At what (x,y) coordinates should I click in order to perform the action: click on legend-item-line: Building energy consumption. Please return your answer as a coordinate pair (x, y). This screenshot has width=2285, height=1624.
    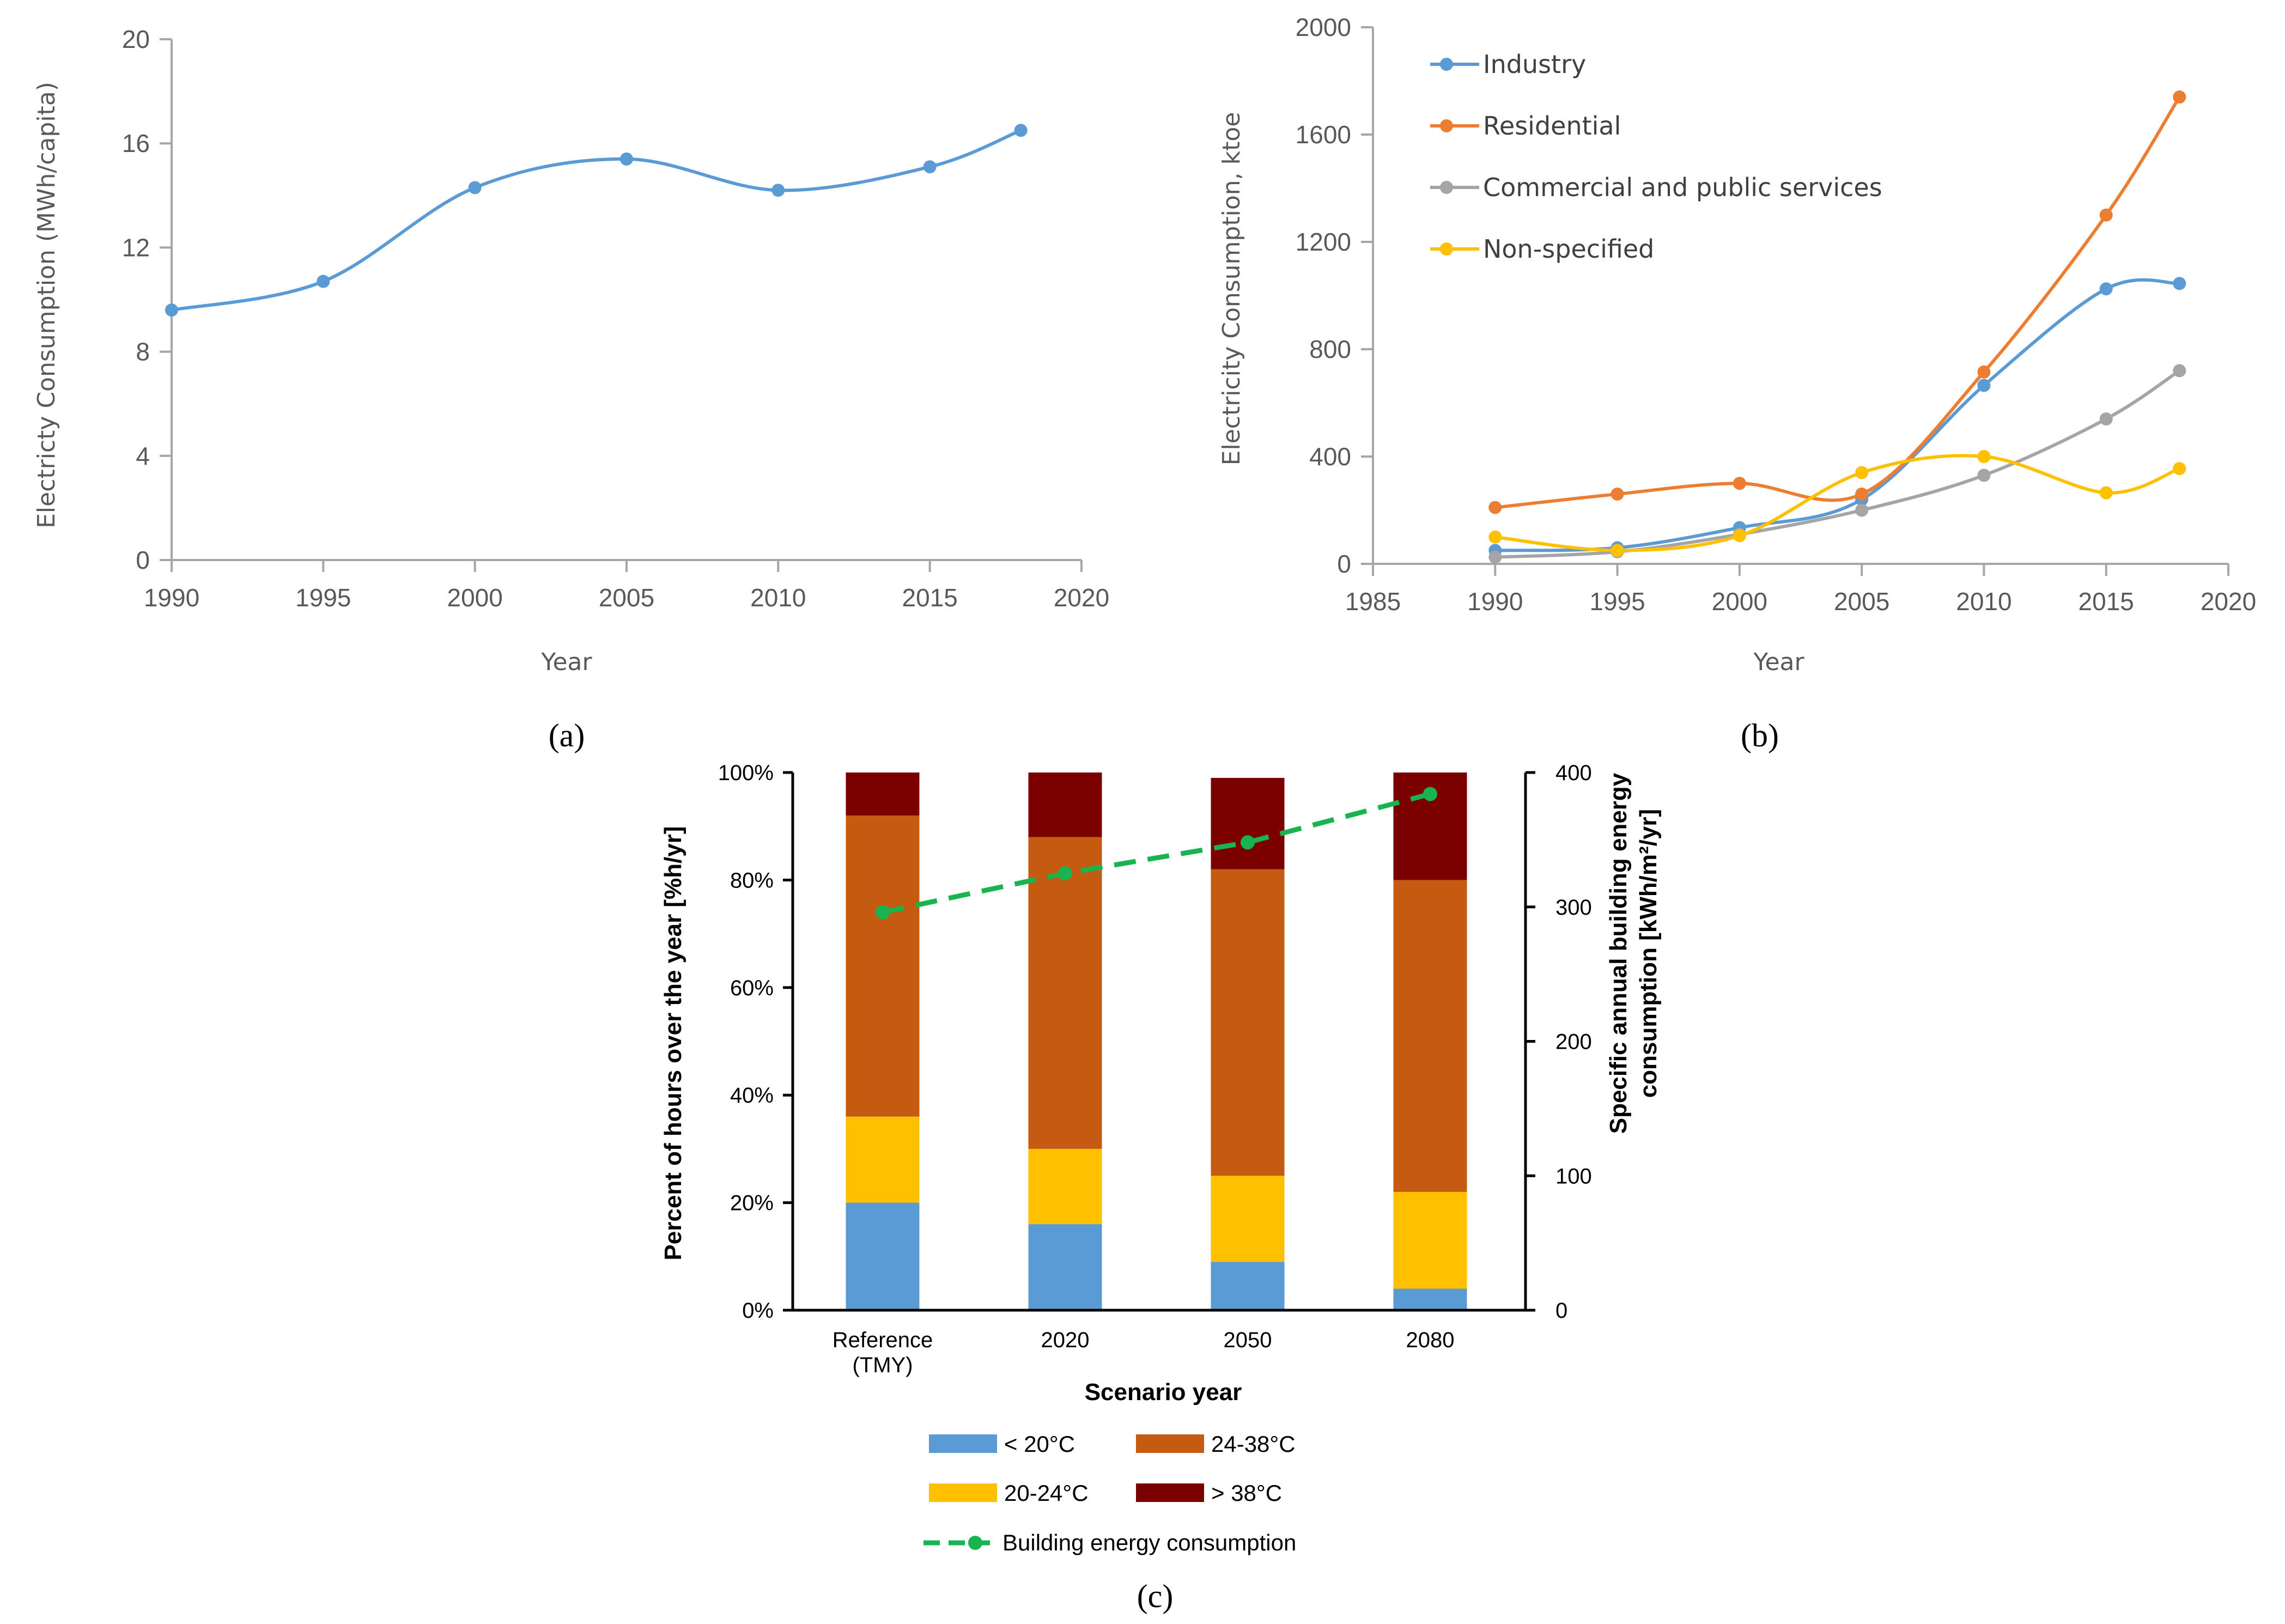
    Looking at the image, I should click on (1109, 1542).